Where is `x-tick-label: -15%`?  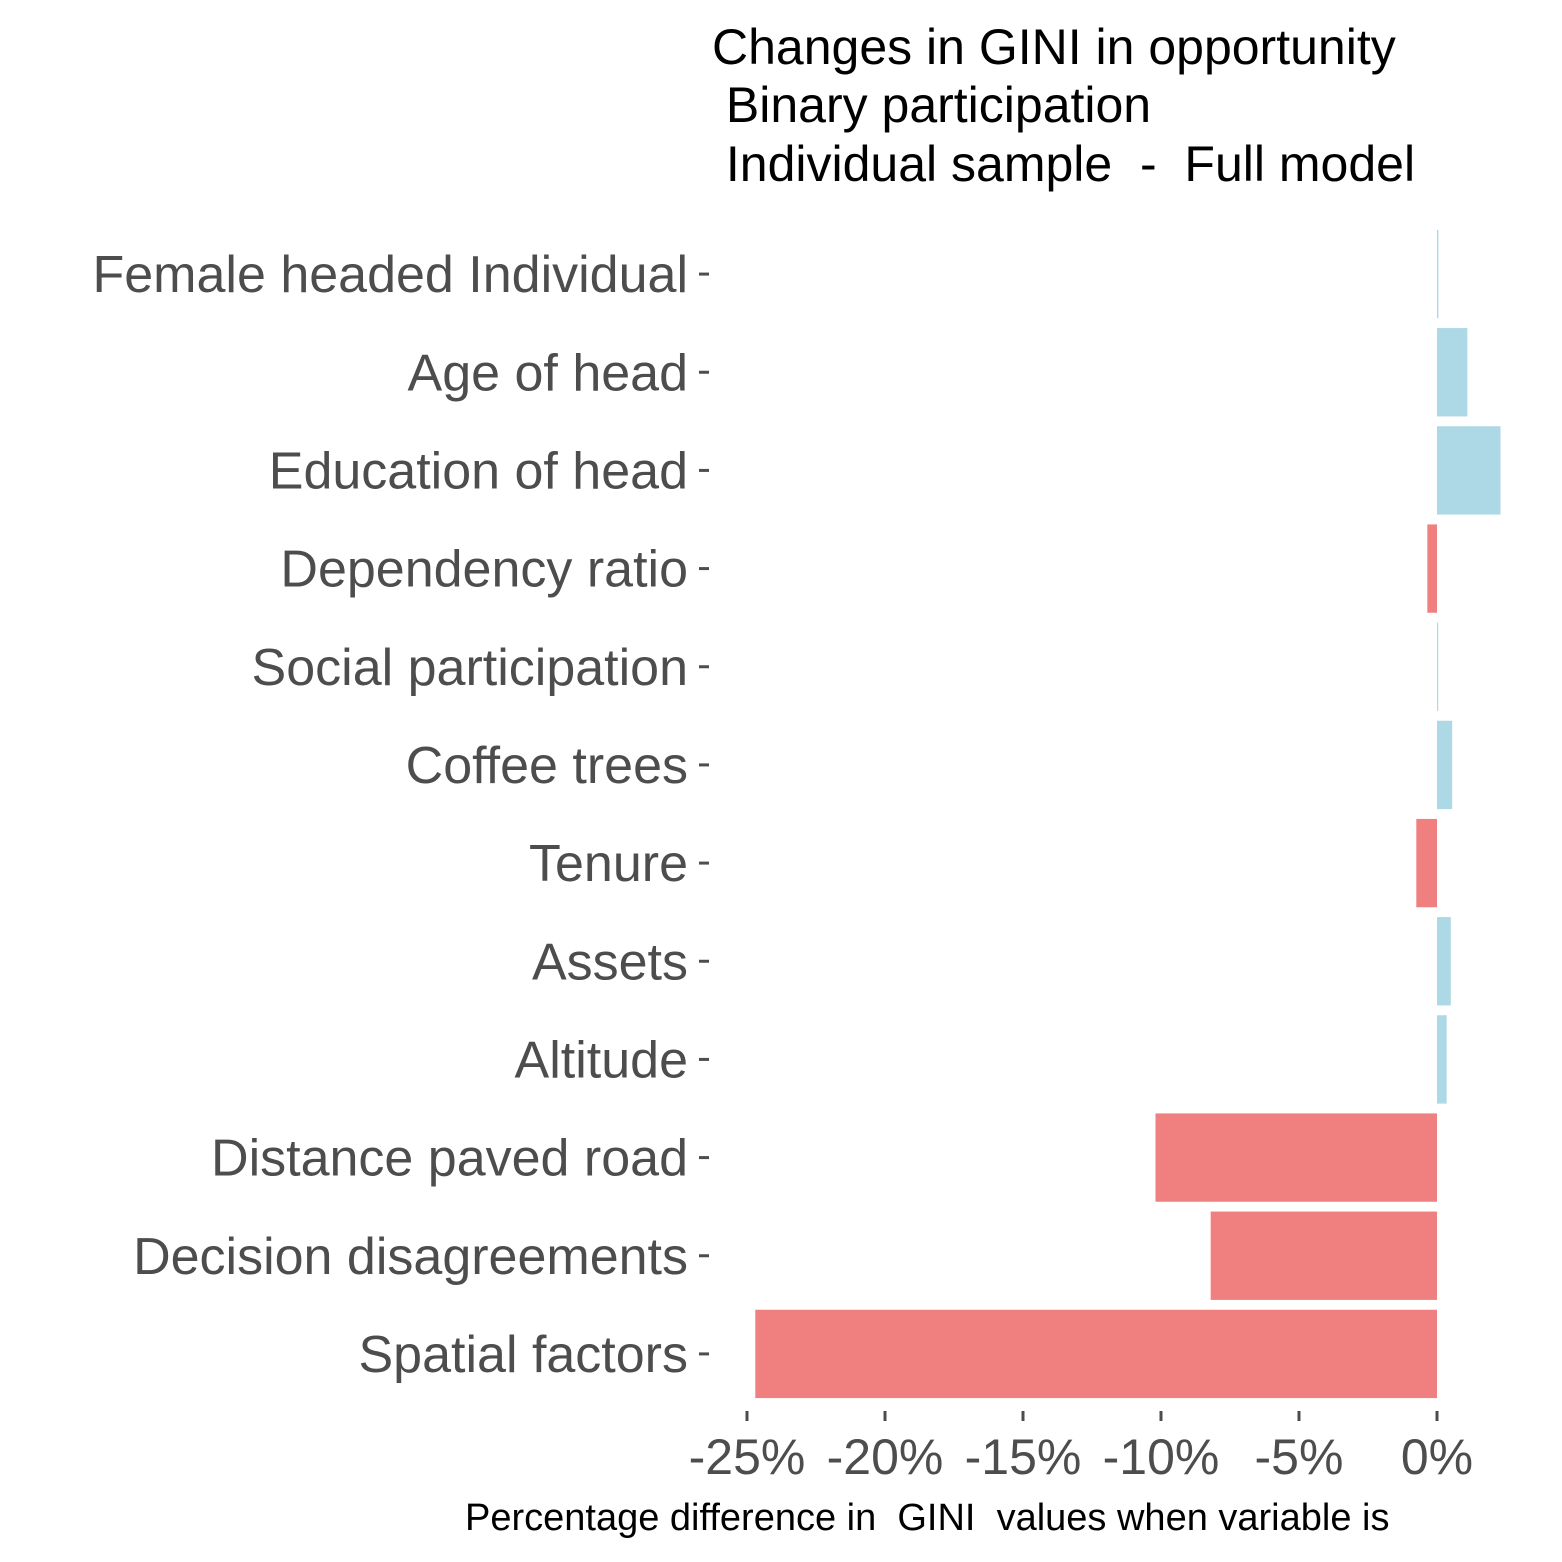 x-tick-label: -15% is located at coordinates (1023, 1457).